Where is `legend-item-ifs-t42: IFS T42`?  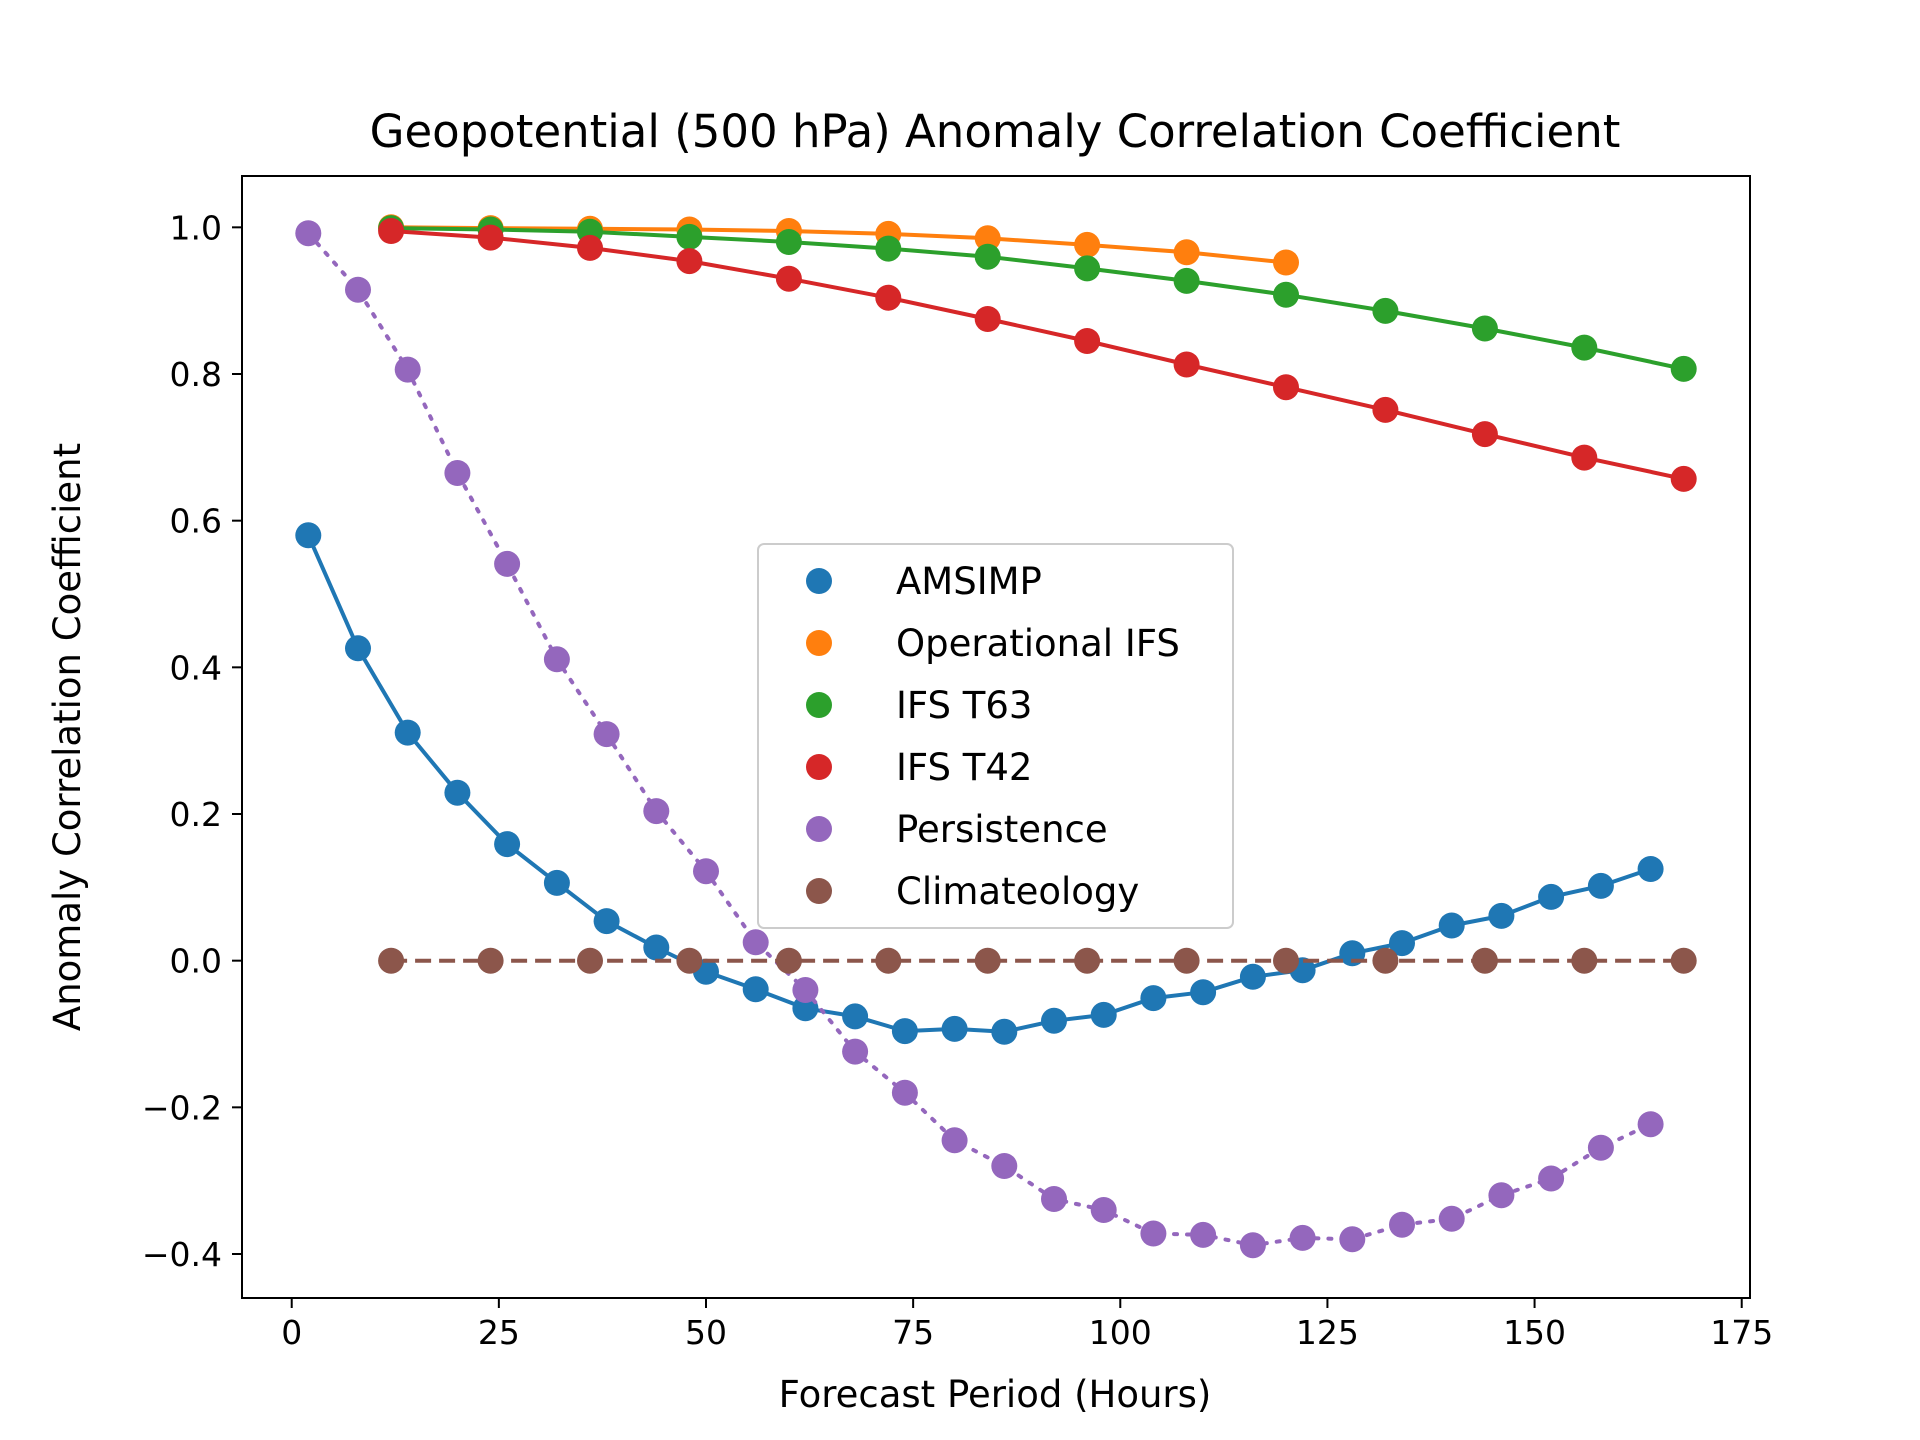
legend-item-ifs-t42: IFS T42 is located at coordinates (919, 767).